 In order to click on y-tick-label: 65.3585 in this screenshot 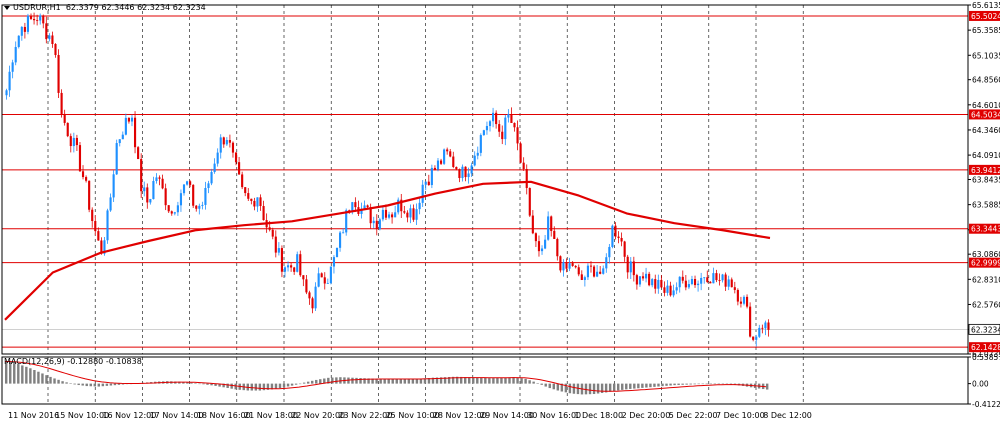, I will do `click(986, 30)`.